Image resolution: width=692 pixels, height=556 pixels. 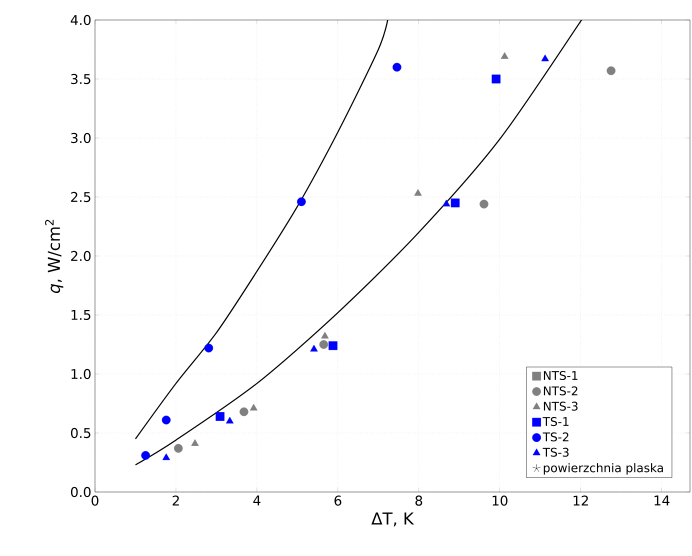 What do you see at coordinates (81, 256) in the screenshot?
I see `y-tick-label: 2.0` at bounding box center [81, 256].